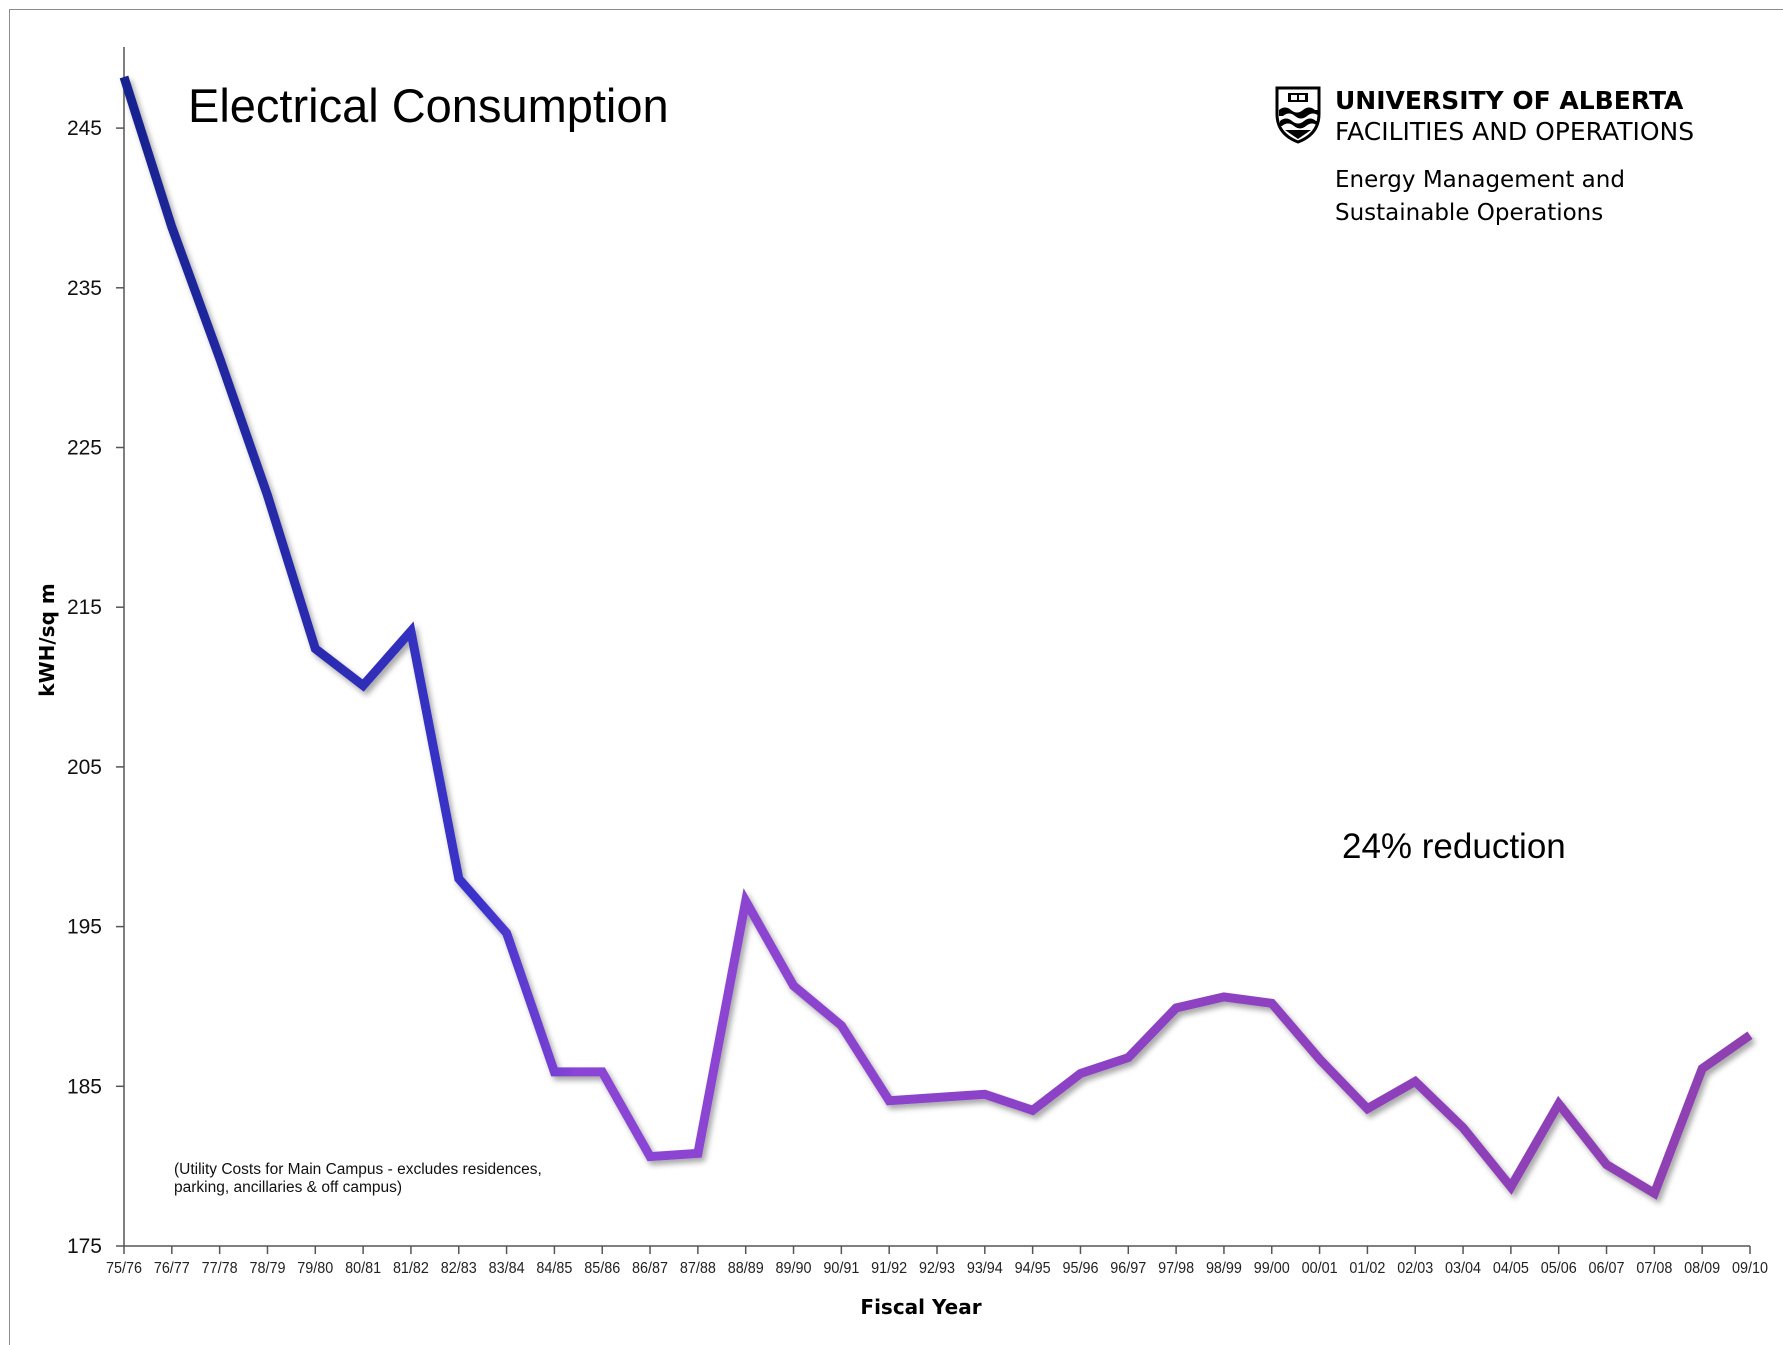  What do you see at coordinates (1702, 1268) in the screenshot?
I see `x-tick-label: 08/09` at bounding box center [1702, 1268].